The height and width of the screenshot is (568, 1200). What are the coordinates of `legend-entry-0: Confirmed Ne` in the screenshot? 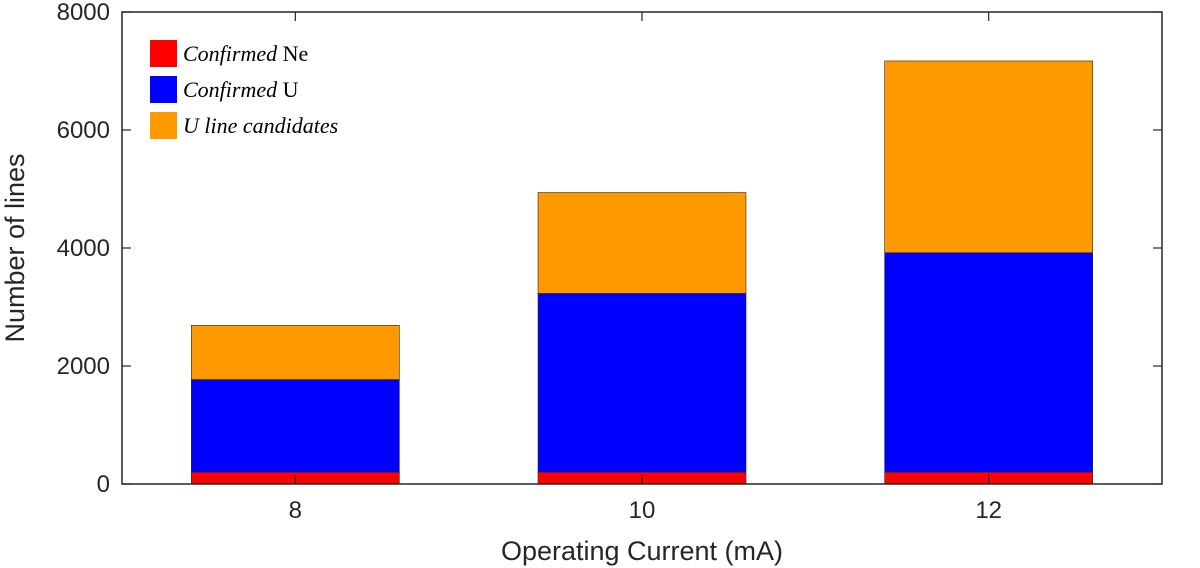 It's located at (245, 53).